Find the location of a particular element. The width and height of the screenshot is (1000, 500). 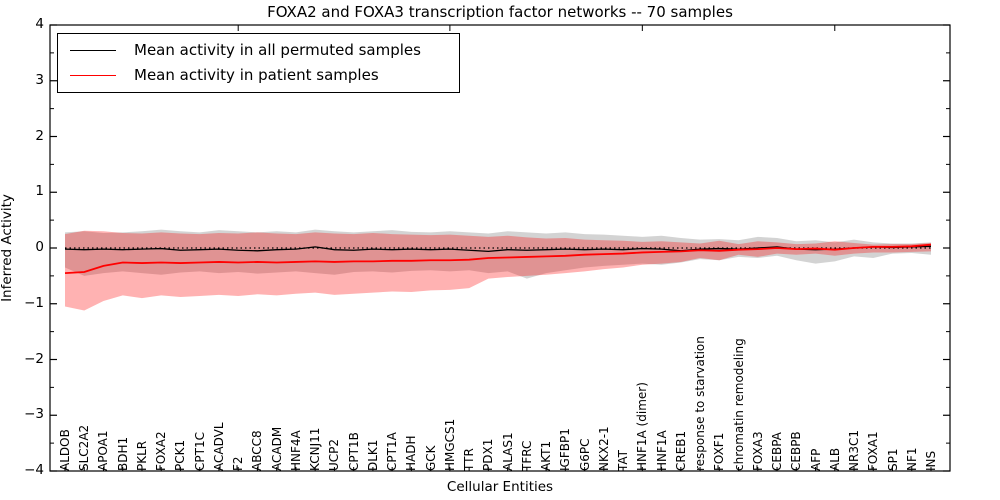

y-tick-label: −3 is located at coordinates (34, 414).